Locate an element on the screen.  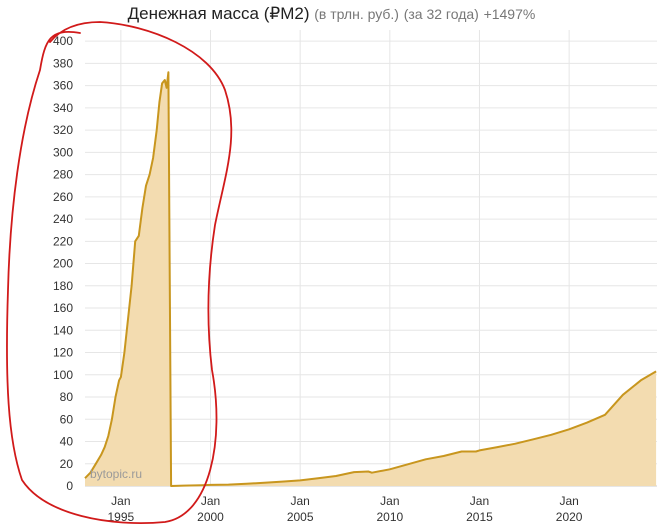
x-tick-year: 1995 is located at coordinates (121, 517).